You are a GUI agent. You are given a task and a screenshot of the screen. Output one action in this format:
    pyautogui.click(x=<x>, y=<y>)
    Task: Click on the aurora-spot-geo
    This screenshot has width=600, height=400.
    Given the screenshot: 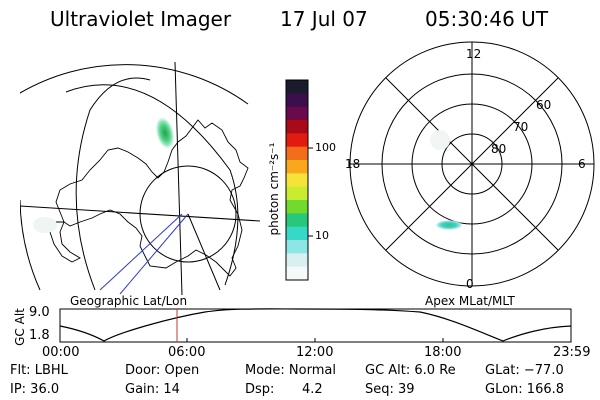 What is the action you would take?
    pyautogui.click(x=165, y=133)
    